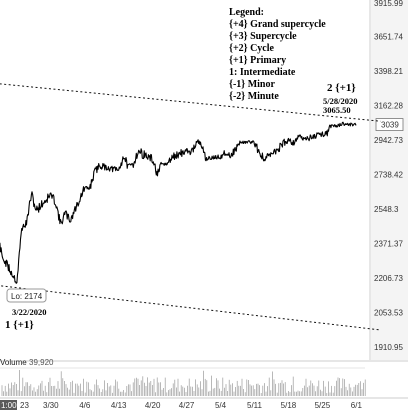 This screenshot has height=411, width=408. Describe the element at coordinates (340, 101) in the screenshot. I see `peak-date-label: 5/28/2020` at that location.